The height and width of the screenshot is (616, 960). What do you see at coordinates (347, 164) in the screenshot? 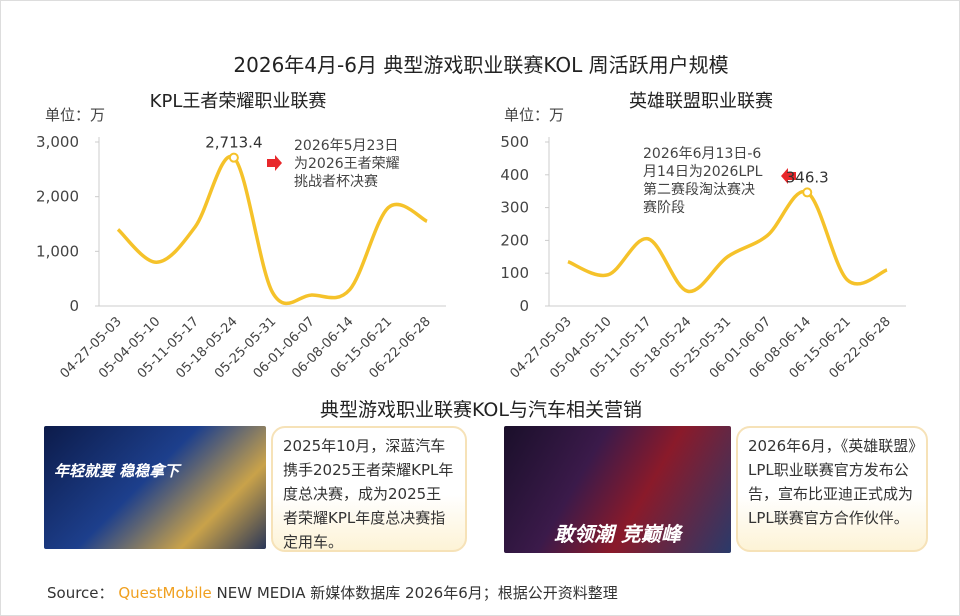
I see `annotation: 2026年5月23日为2026王者荣耀挑战者杯决赛` at bounding box center [347, 164].